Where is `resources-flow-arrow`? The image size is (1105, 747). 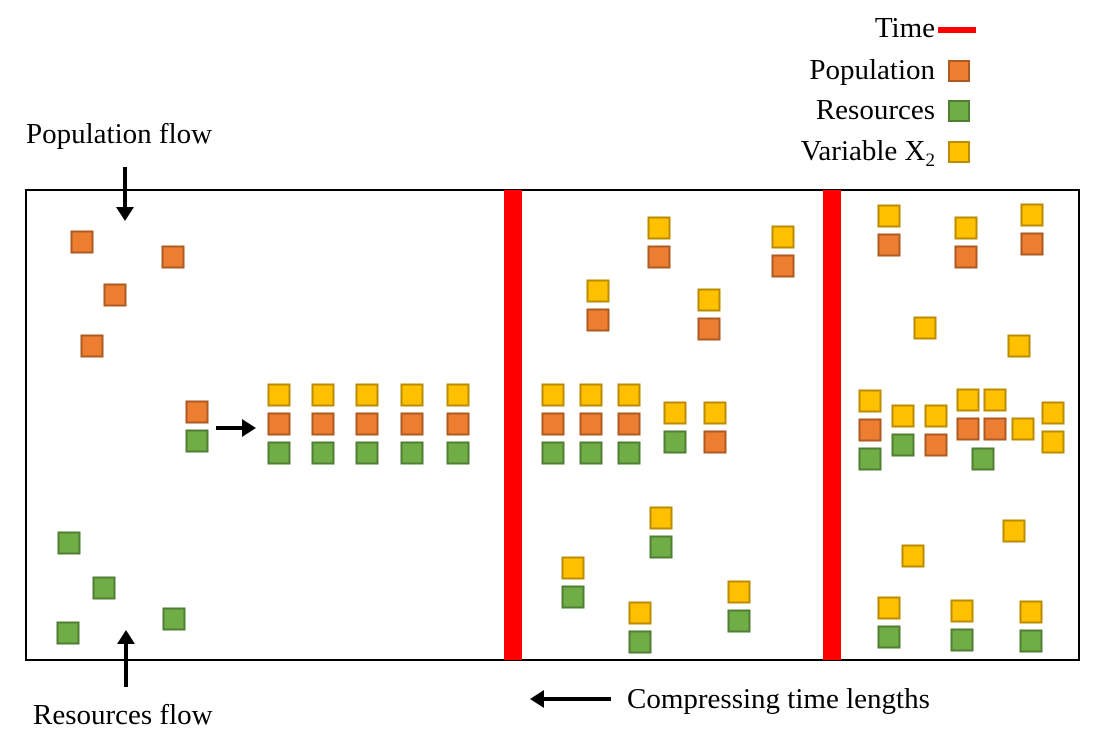
resources-flow-arrow is located at coordinates (126, 658).